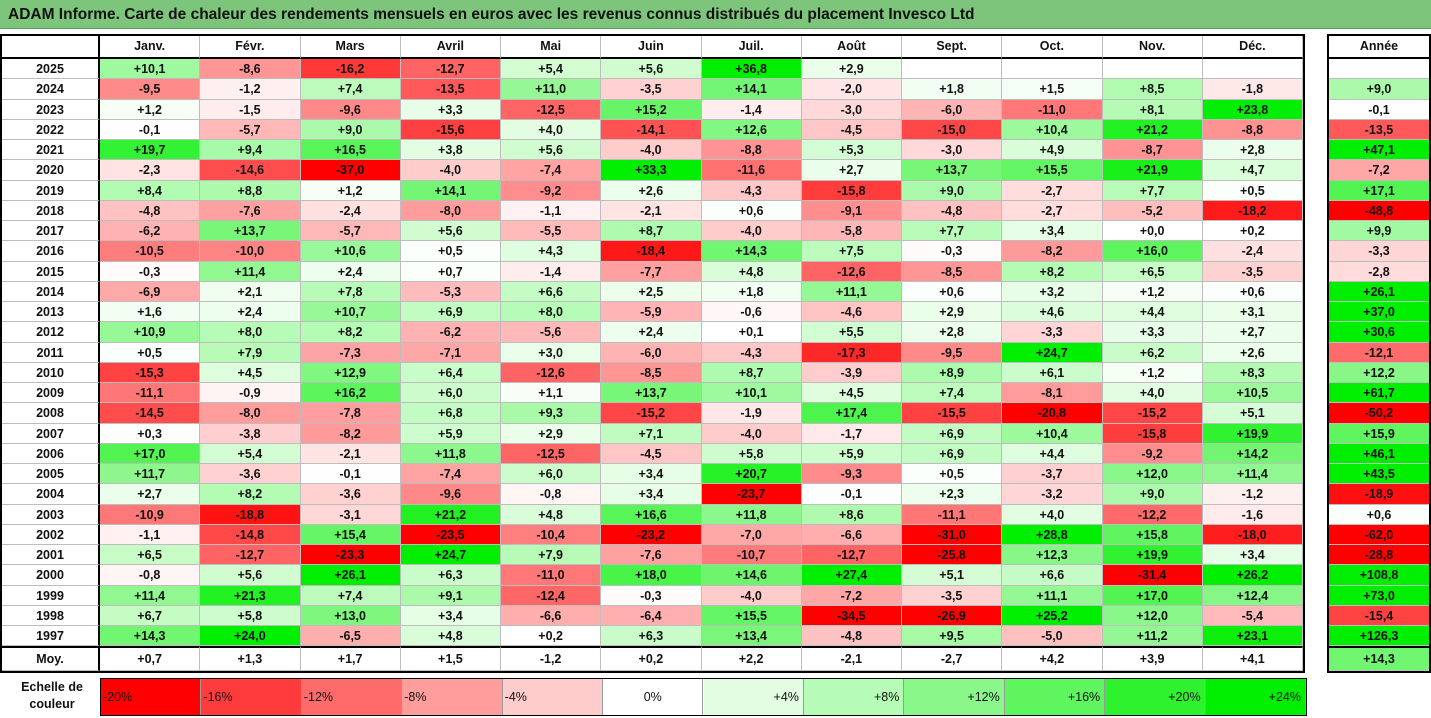 Image resolution: width=1431 pixels, height=718 pixels. I want to click on heatmap-cell: -10,9, so click(150, 514).